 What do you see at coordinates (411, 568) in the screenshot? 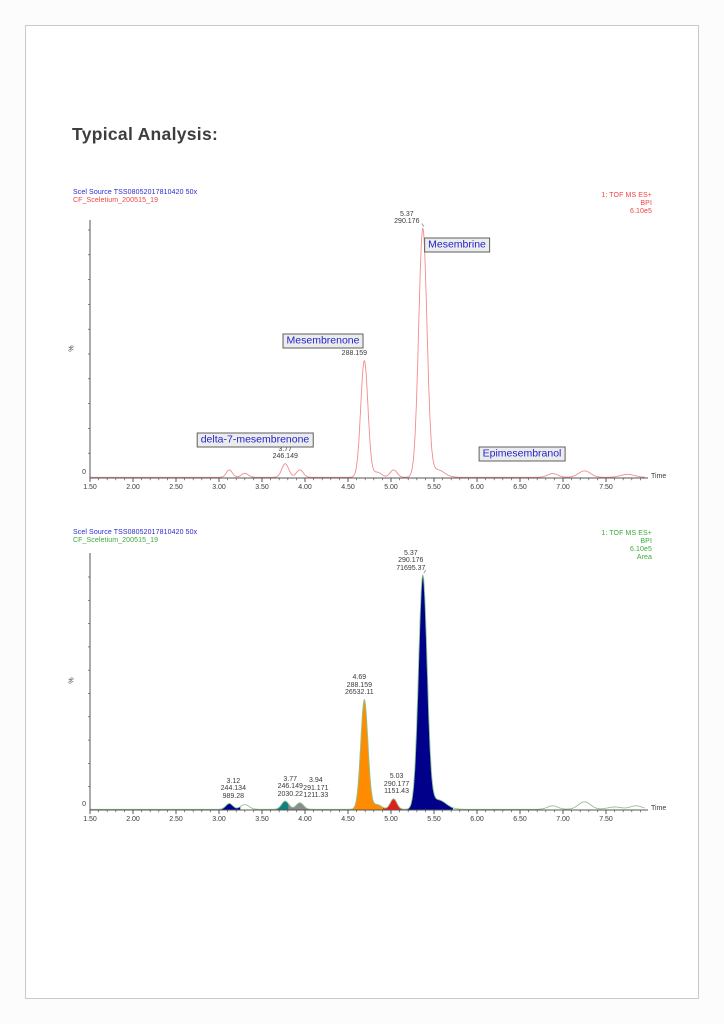
I see `annotation-line: 71695.37` at bounding box center [411, 568].